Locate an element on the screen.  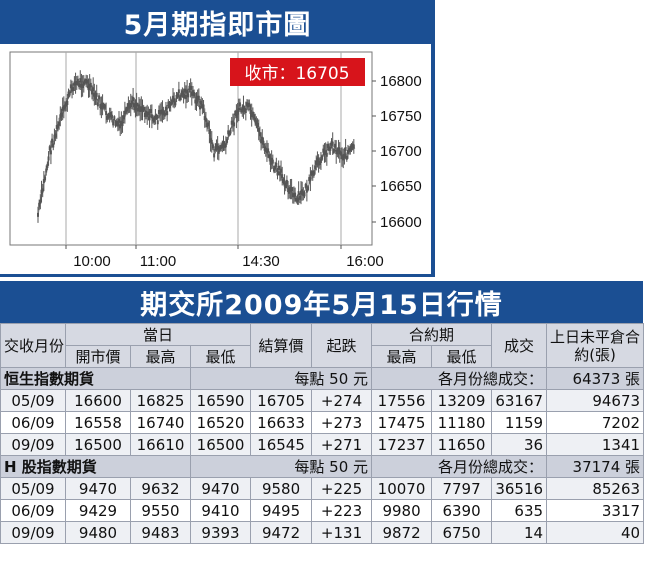
header-open: 開市價 is located at coordinates (98, 356).